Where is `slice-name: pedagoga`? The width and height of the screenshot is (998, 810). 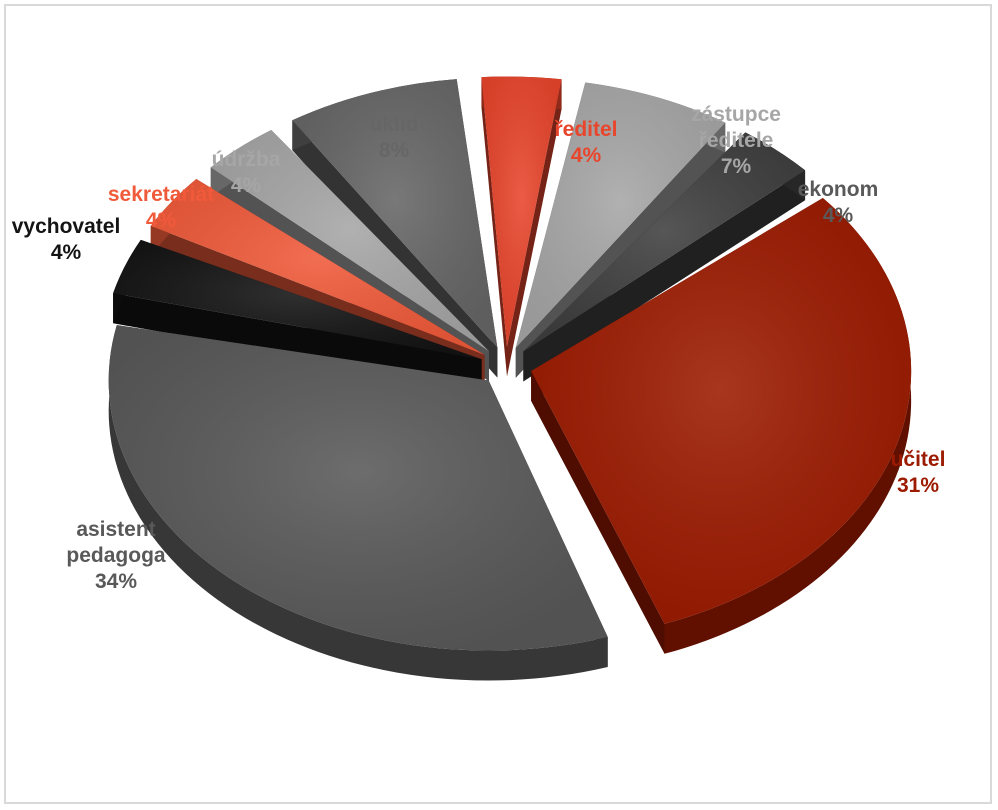
slice-name: pedagoga is located at coordinates (115, 555).